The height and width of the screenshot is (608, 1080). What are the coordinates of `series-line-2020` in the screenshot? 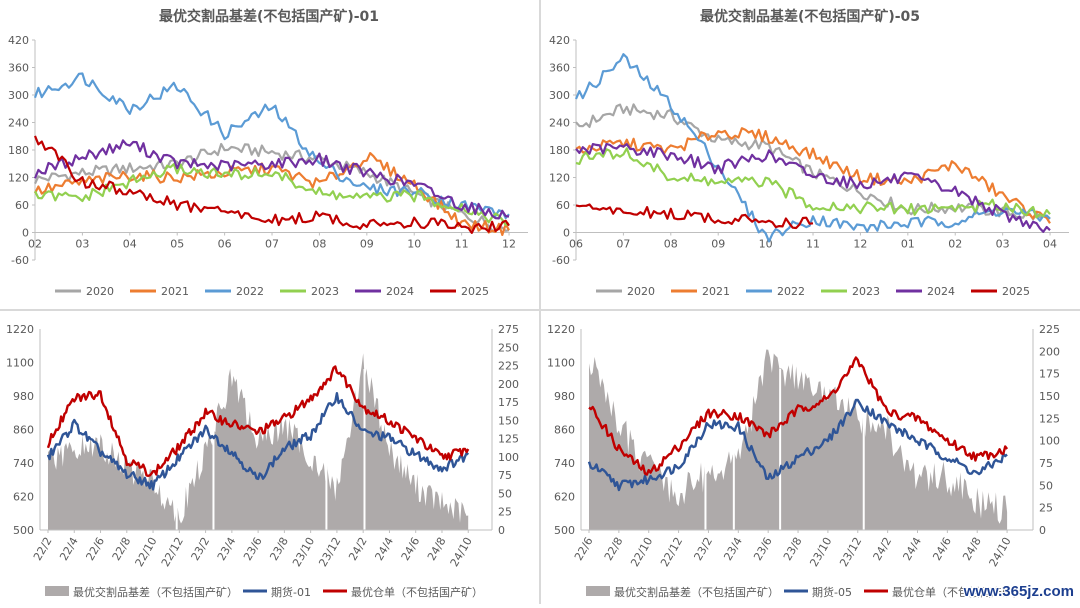 It's located at (272, 187).